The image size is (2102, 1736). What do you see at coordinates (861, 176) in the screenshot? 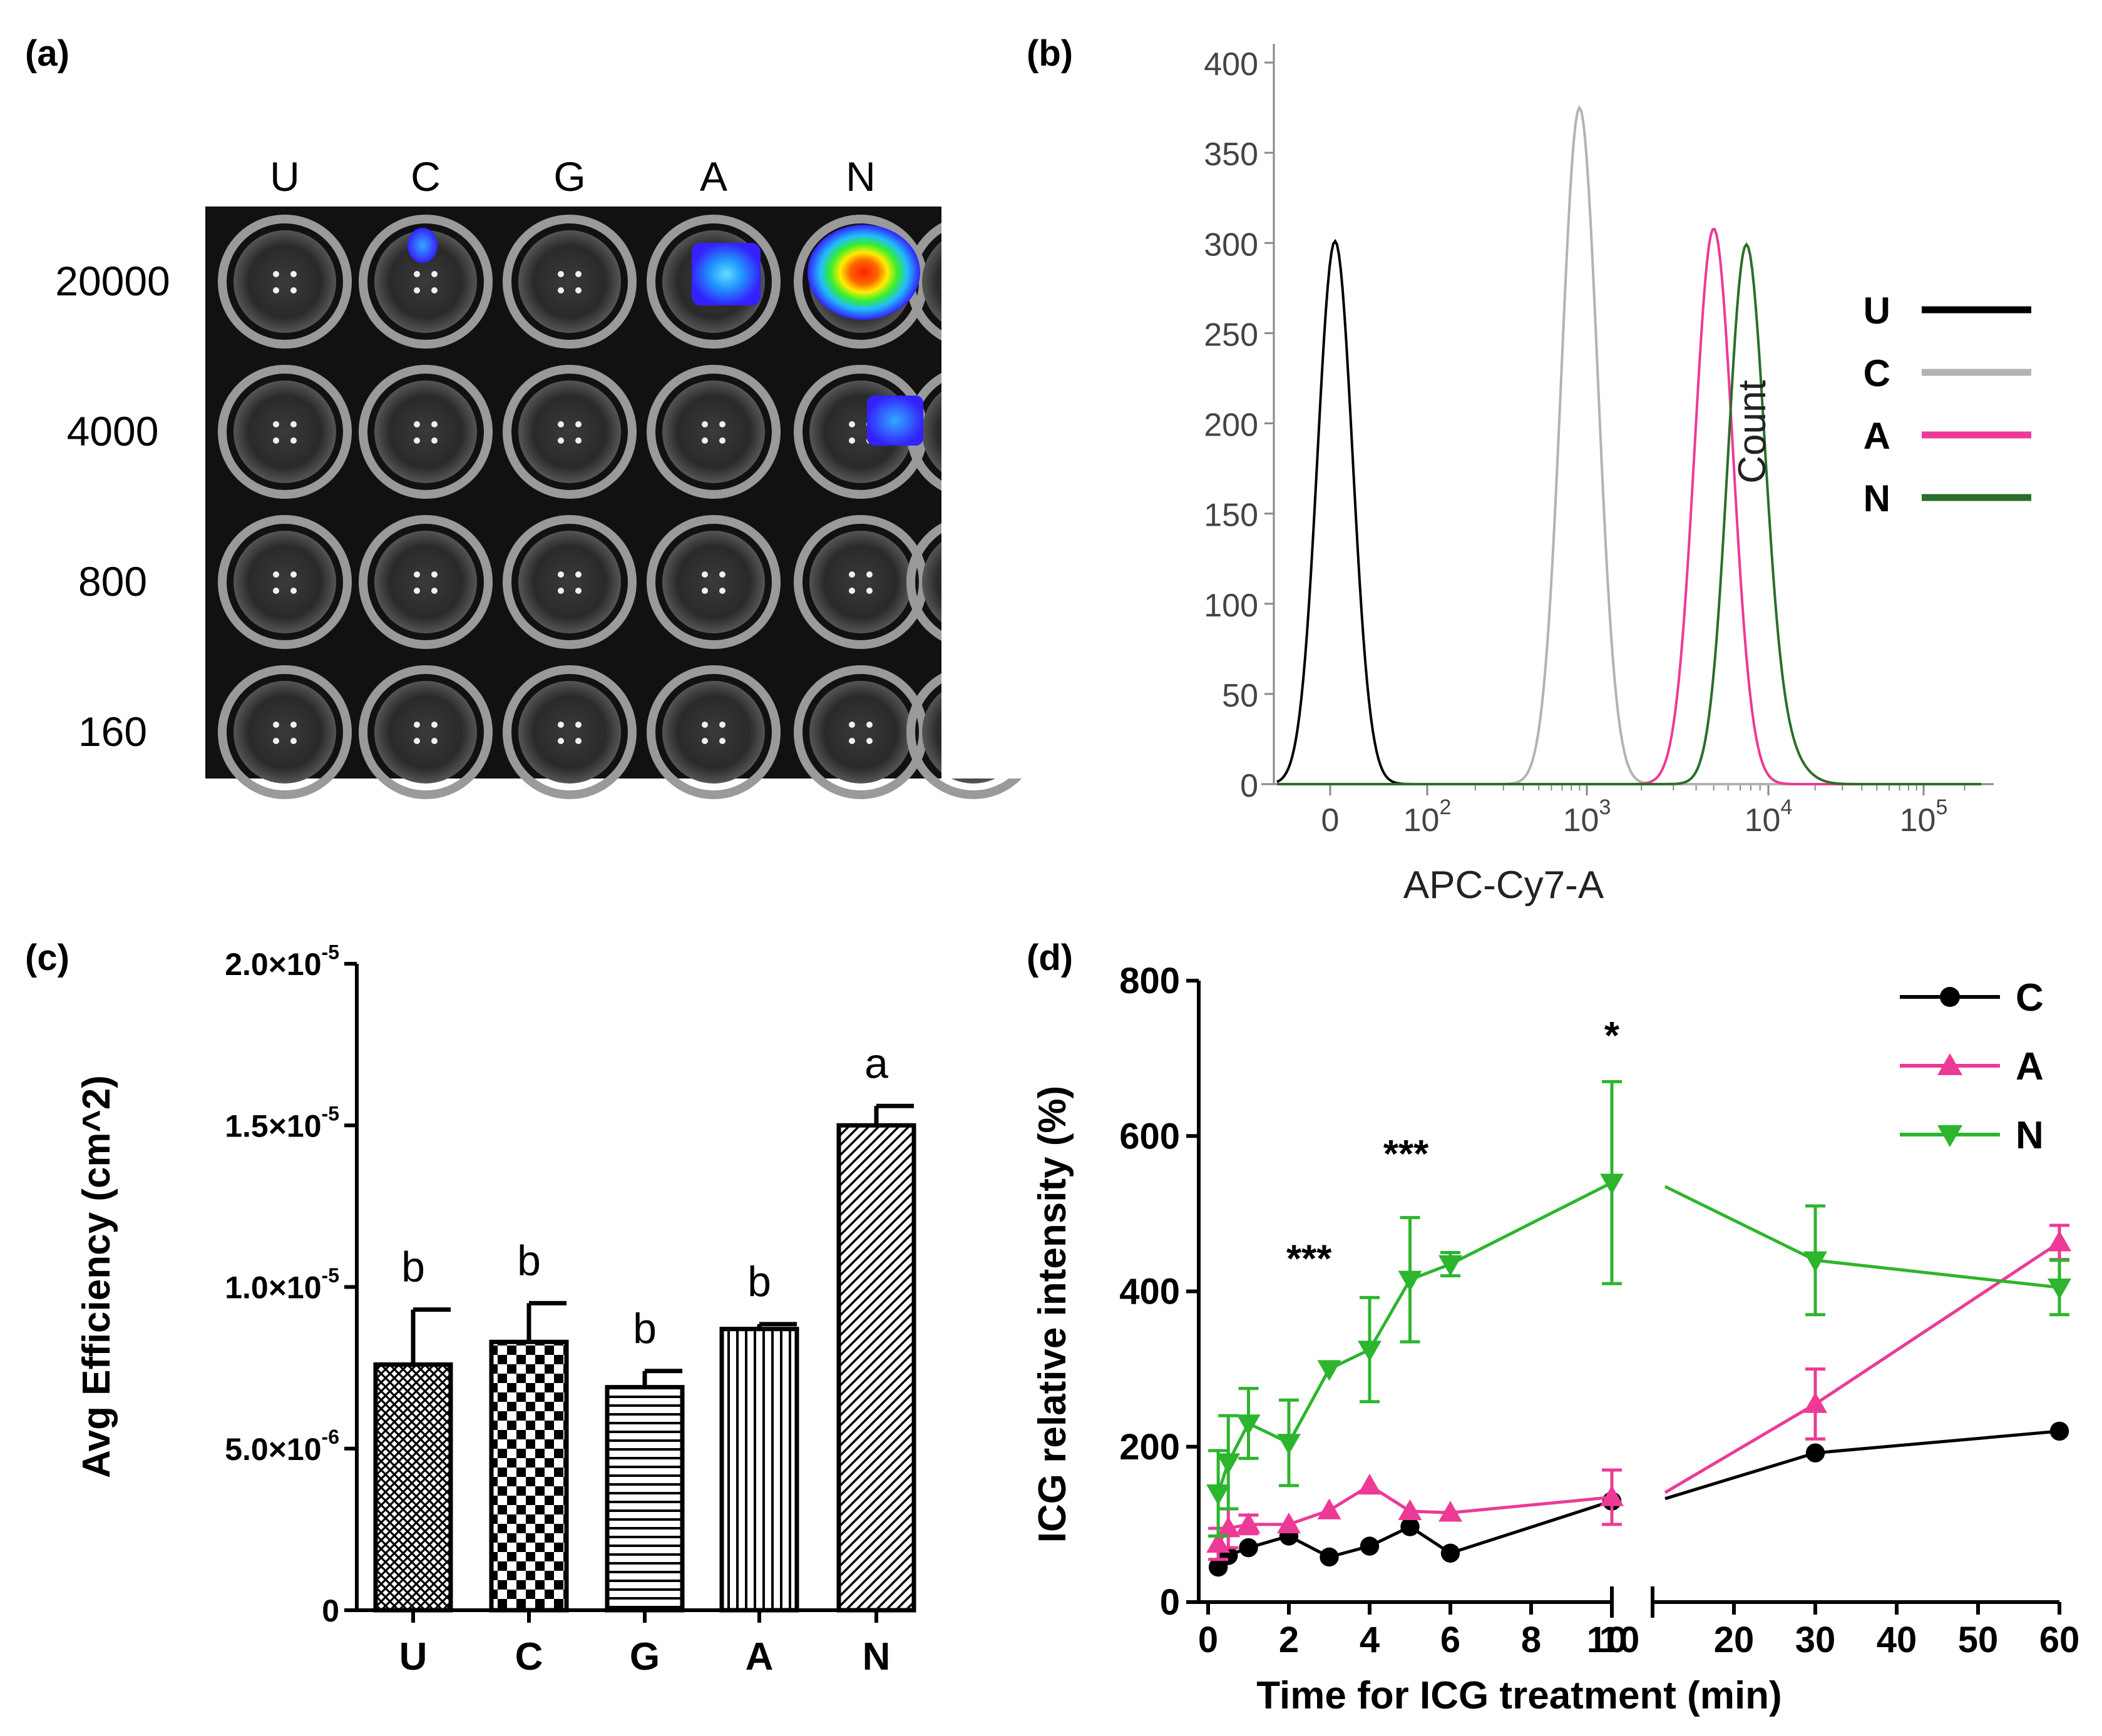
I see `column-label: N` at bounding box center [861, 176].